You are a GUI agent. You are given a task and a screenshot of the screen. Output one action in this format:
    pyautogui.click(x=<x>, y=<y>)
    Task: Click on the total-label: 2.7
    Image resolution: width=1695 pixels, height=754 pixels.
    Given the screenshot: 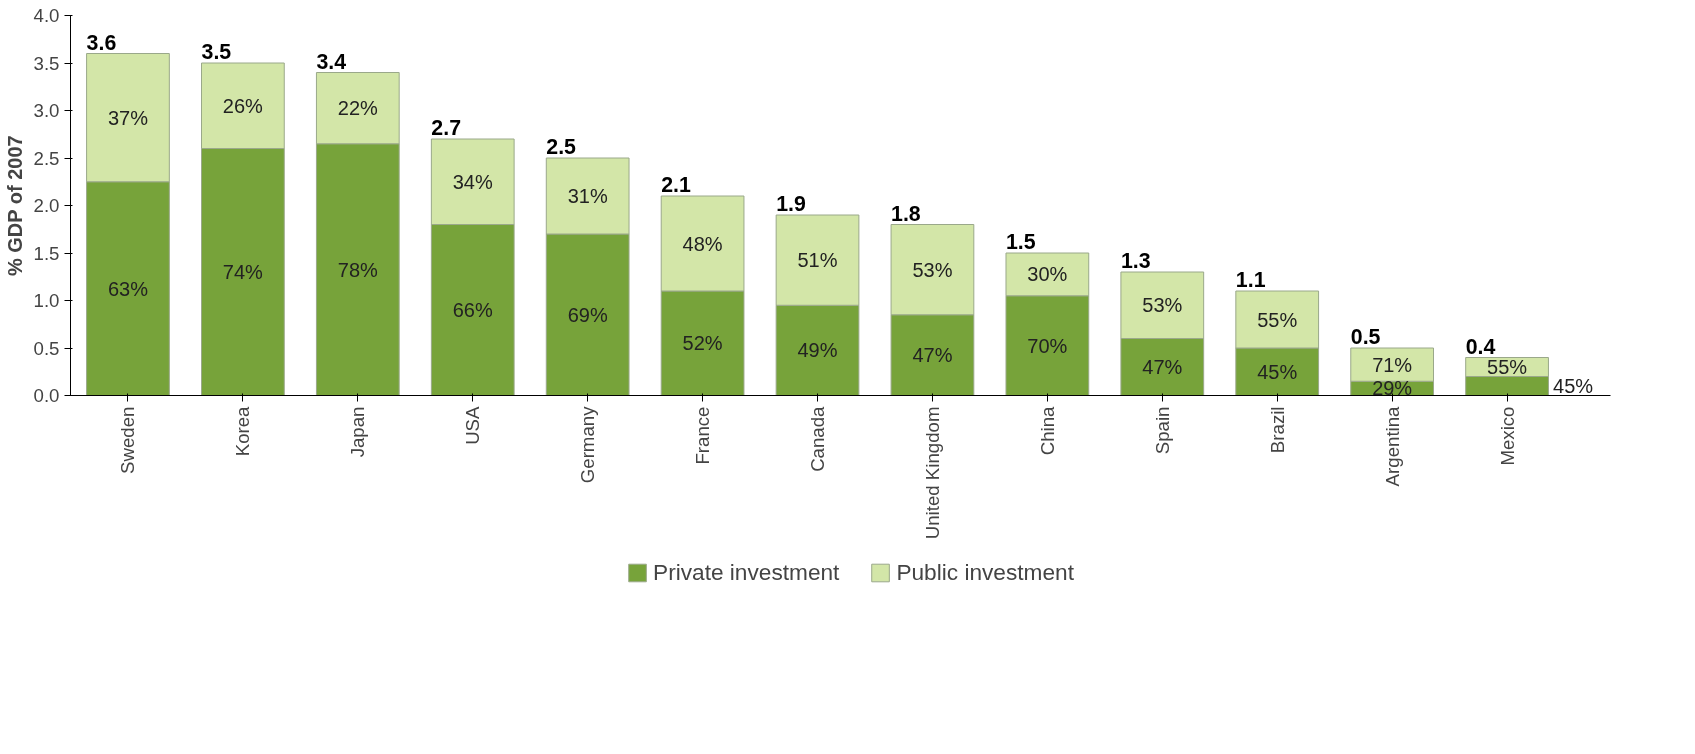 What is the action you would take?
    pyautogui.click(x=446, y=128)
    